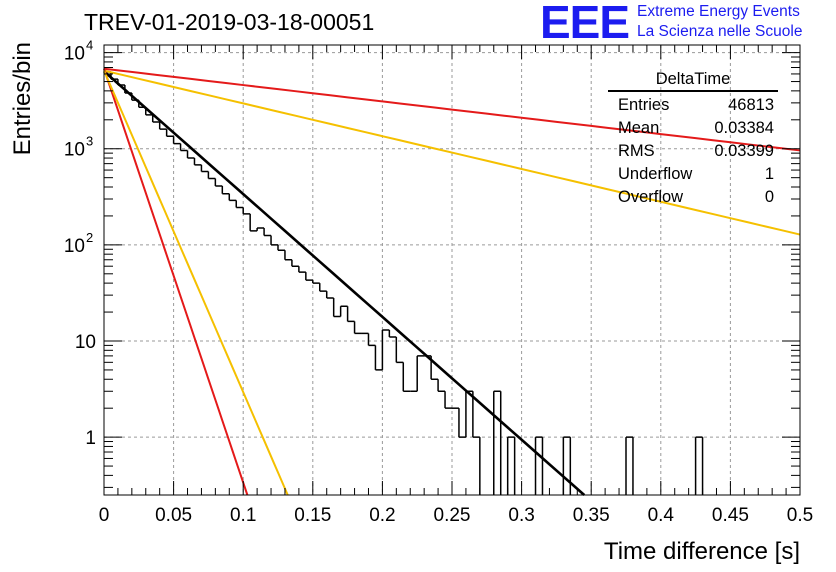  Describe the element at coordinates (655, 174) in the screenshot. I see `stats-label: Underflow` at that location.